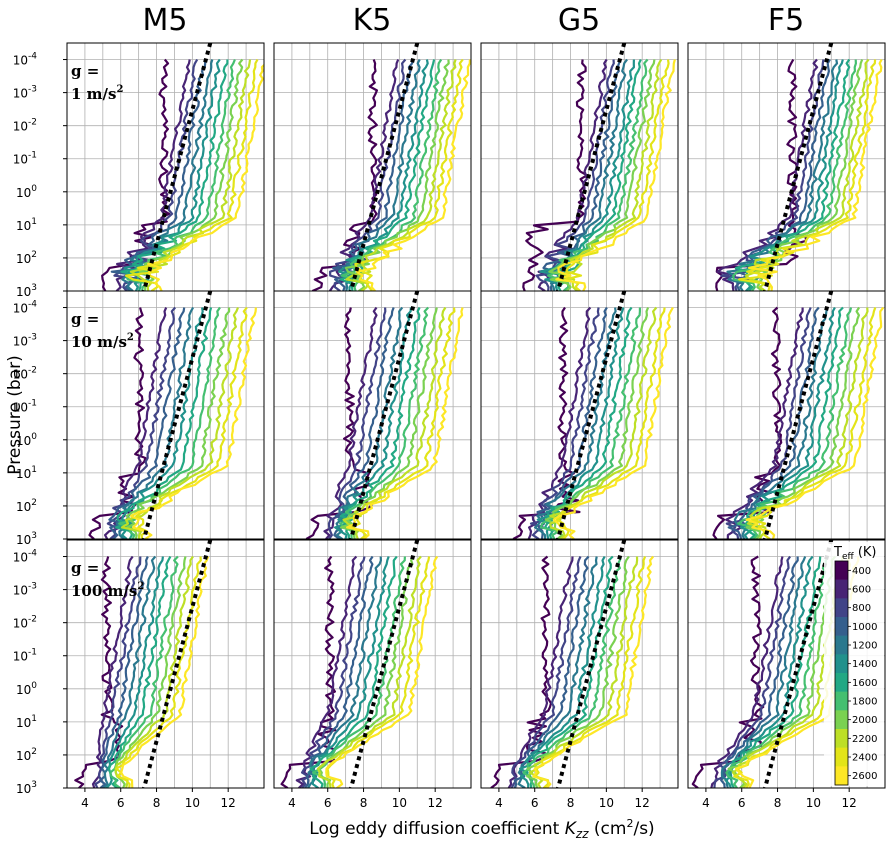  What do you see at coordinates (864, 776) in the screenshot?
I see `colorbar-label-2600: 2600` at bounding box center [864, 776].